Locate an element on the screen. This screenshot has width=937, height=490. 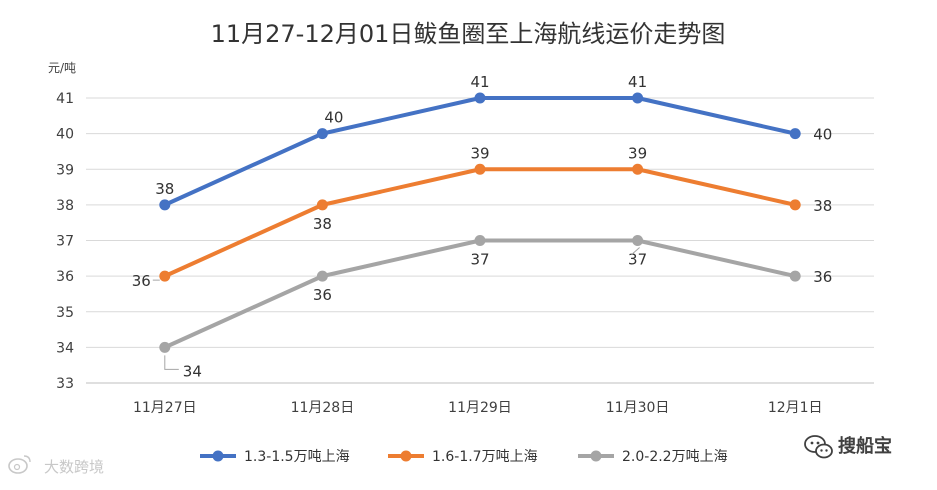
legend: 1.3-1.5万吨上海 1.6-1.7万吨上海 2.0-2.2万吨上海 is located at coordinates (464, 457).